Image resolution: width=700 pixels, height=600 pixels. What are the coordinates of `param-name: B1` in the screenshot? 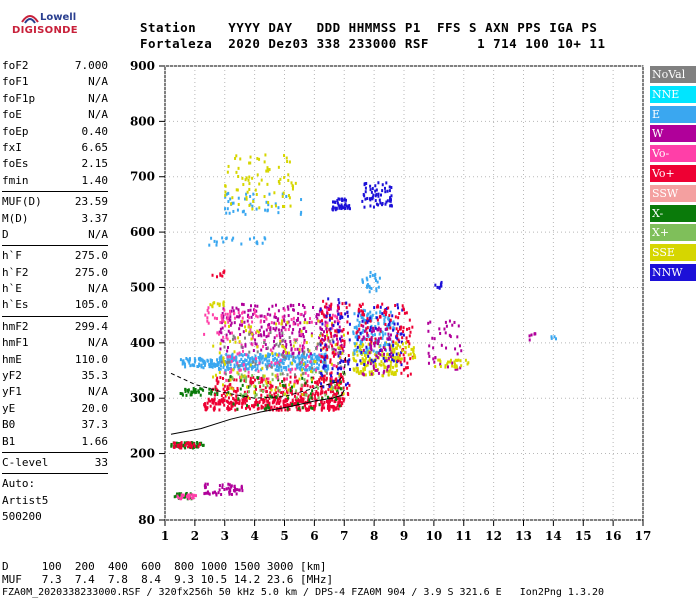 It's located at (9, 441).